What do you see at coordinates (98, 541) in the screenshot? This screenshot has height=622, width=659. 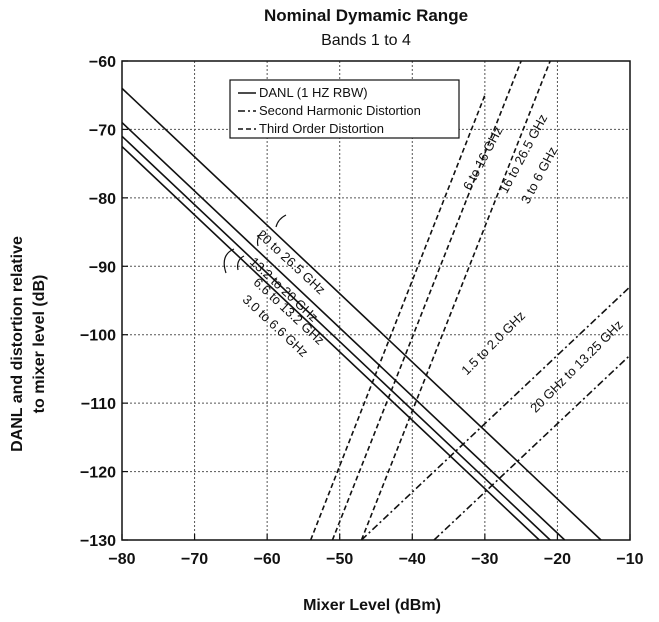 I see `y-tick-label: −130` at bounding box center [98, 541].